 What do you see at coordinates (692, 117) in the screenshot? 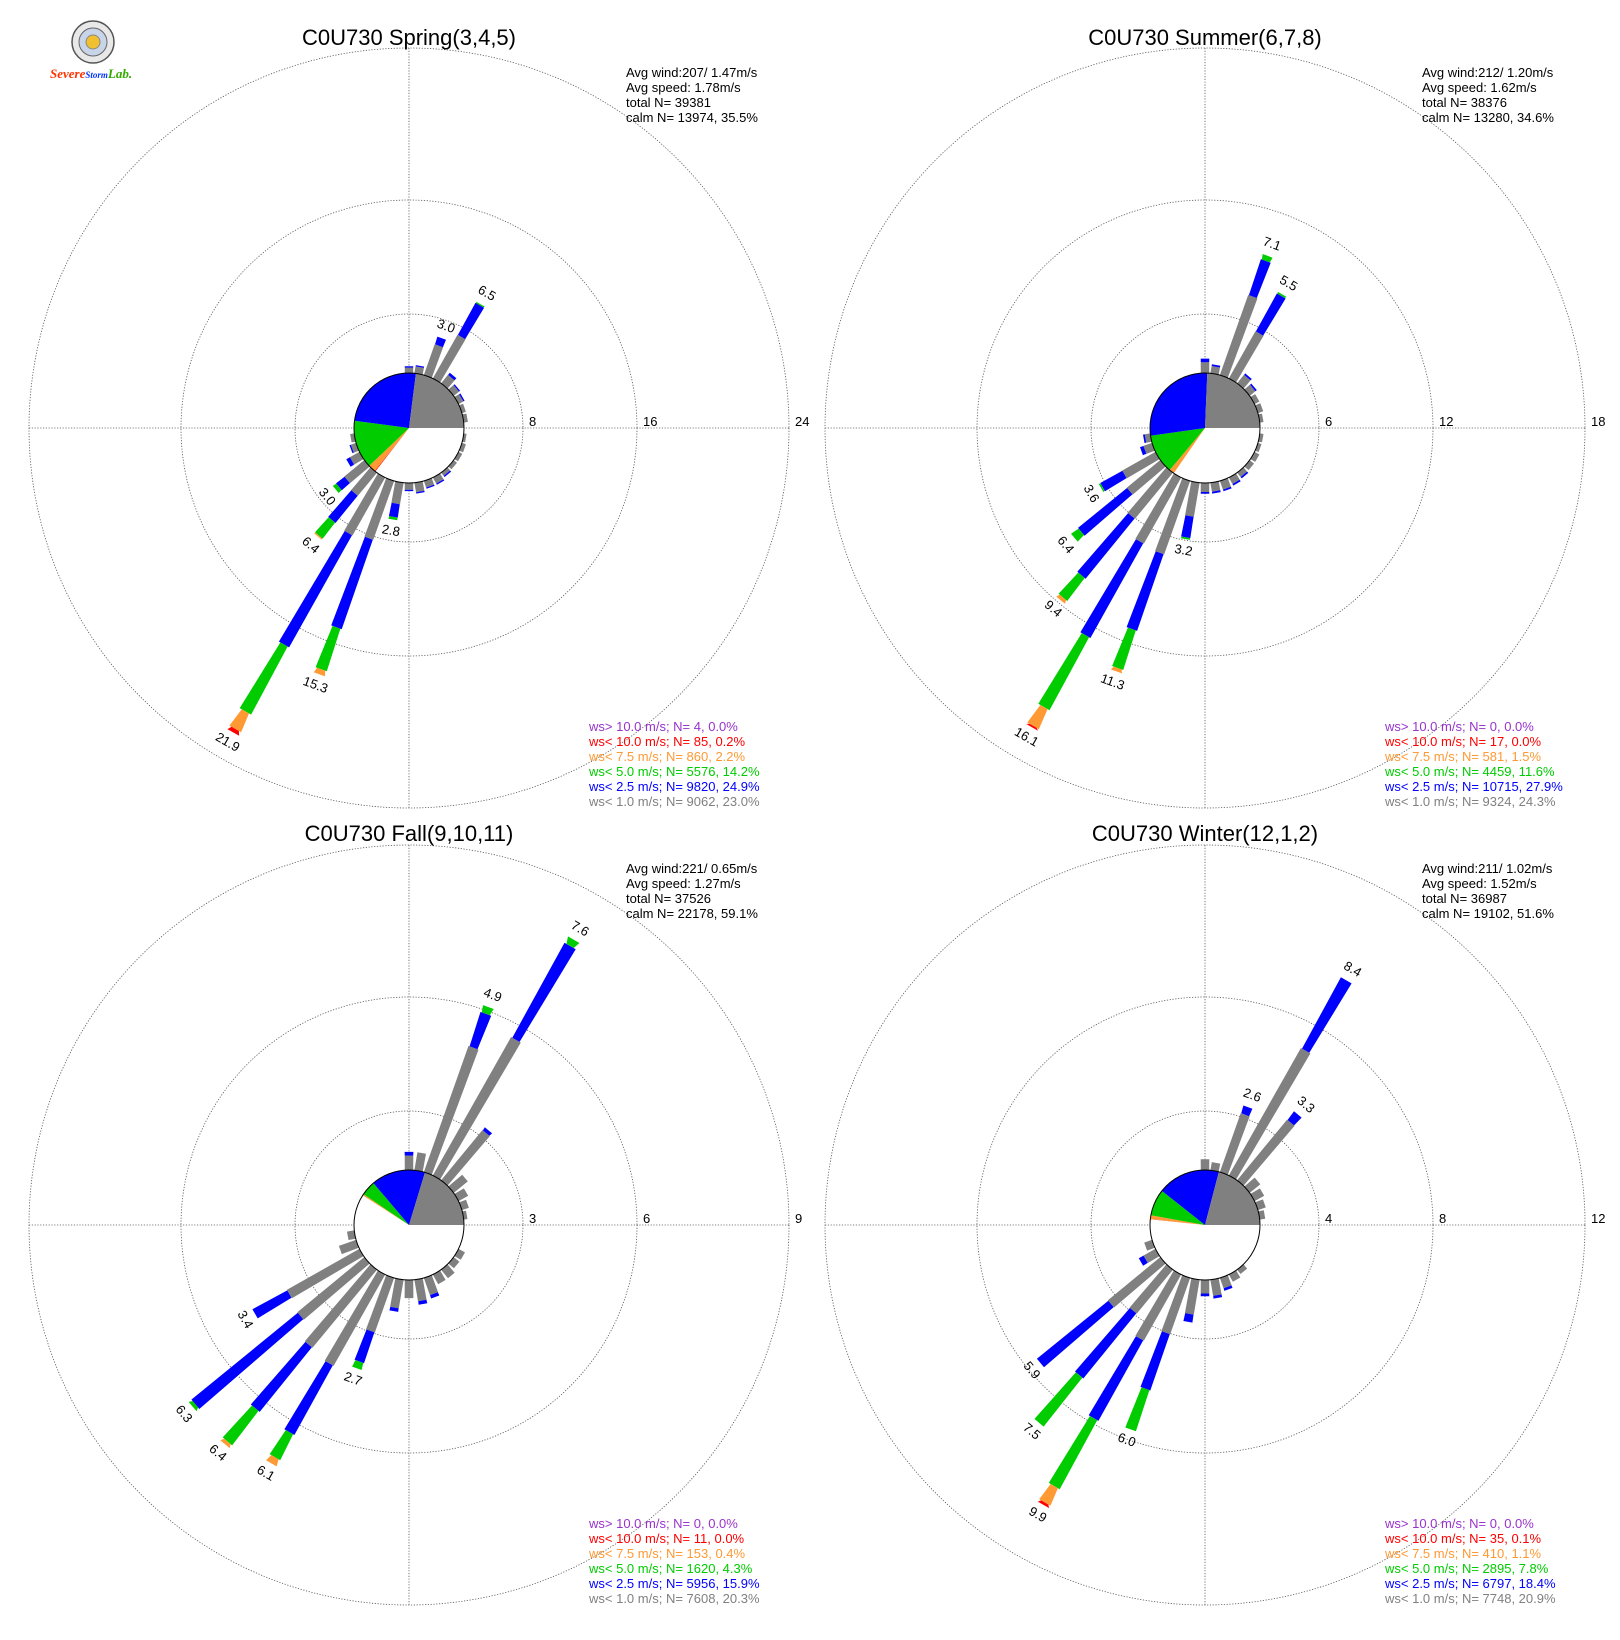
I see `stats-line: calm N= 13974, 35.5%` at bounding box center [692, 117].